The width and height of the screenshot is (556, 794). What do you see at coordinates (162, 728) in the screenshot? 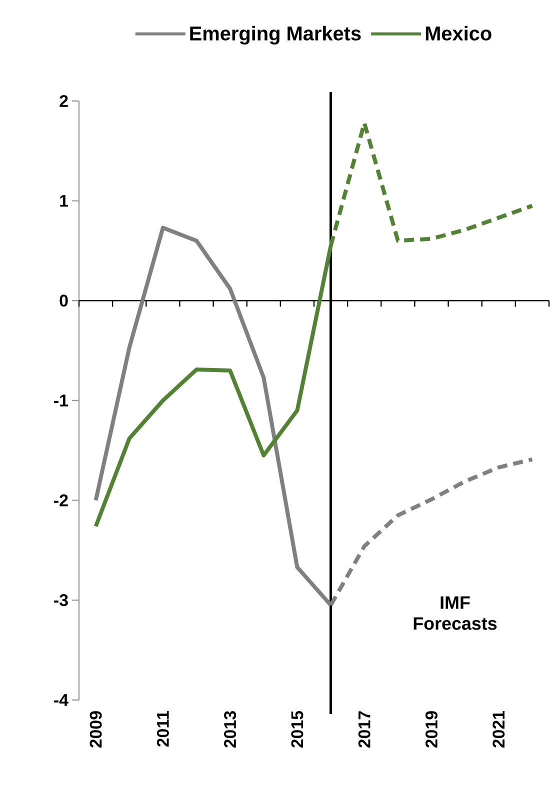
I see `x-tick-label: 2011` at bounding box center [162, 728].